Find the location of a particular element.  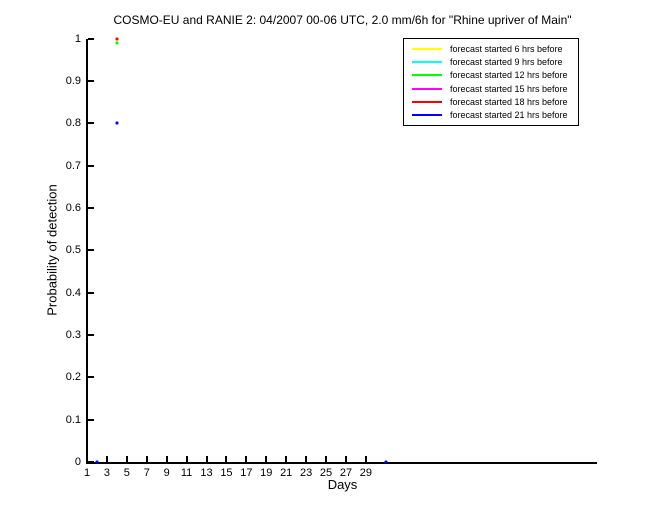

y-tick-label: 0.7 is located at coordinates (73, 165).